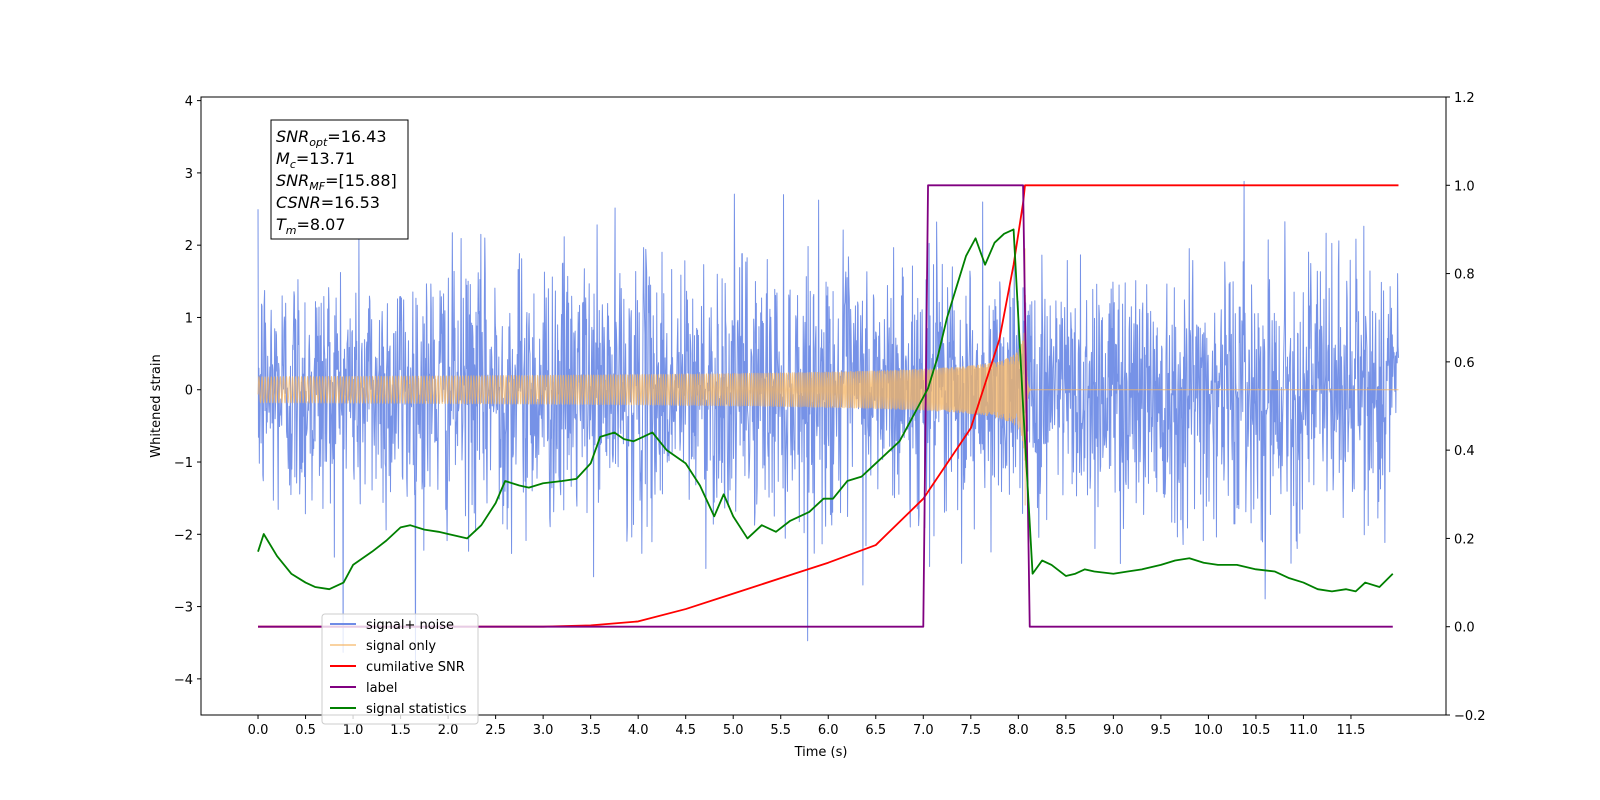  Describe the element at coordinates (1161, 730) in the screenshot. I see `x-tick-label: 9.5` at that location.